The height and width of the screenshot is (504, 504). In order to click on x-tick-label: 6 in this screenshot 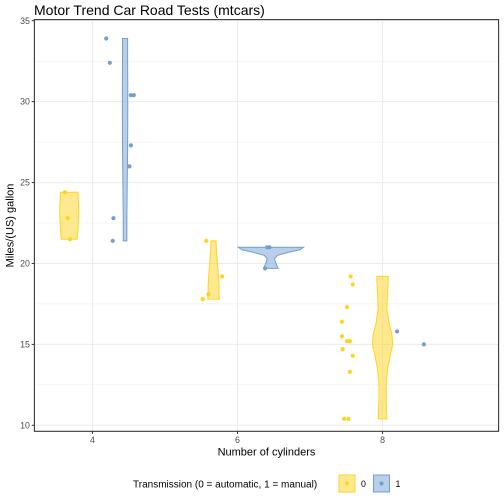, I will do `click(237, 440)`.